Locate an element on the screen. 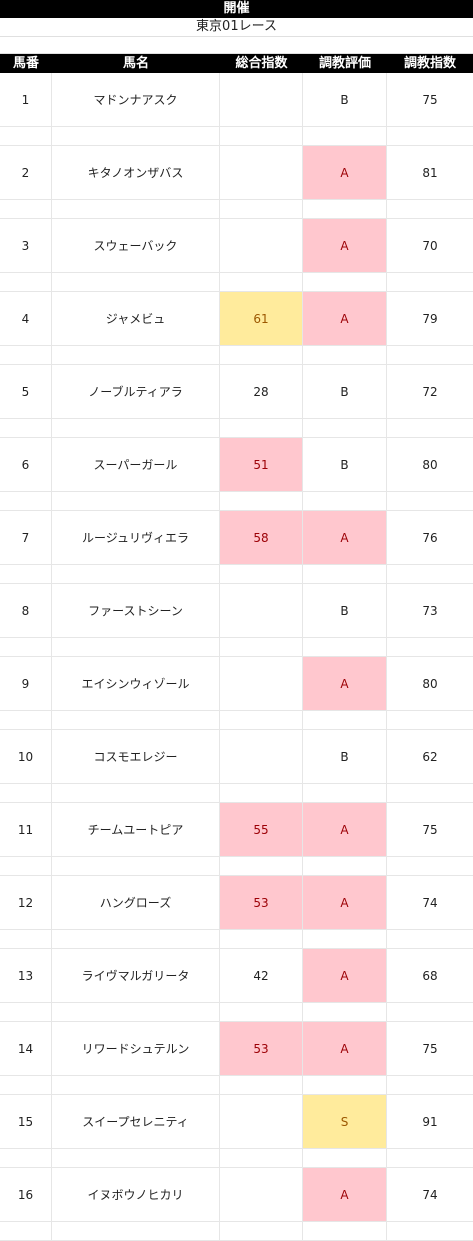  training-index-cell: 74 is located at coordinates (430, 902).